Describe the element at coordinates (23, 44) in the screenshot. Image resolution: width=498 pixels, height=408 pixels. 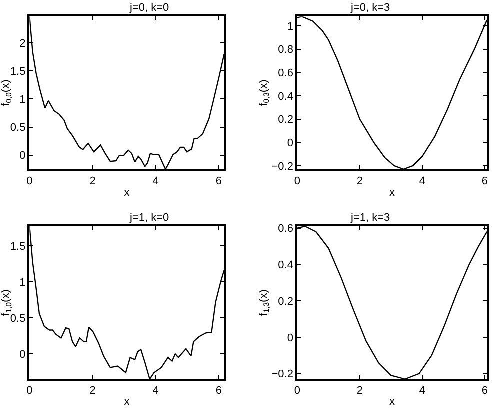
I see `y-tick-label: 2` at that location.